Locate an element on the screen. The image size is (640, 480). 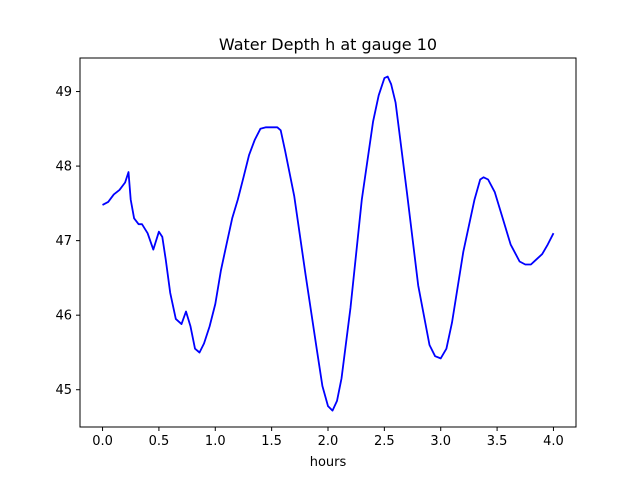
x-axis-ticks: 0.0 0.5 1.0 1.5 2.0 2.5 3.0 3.5 4.0 is located at coordinates (328, 438).